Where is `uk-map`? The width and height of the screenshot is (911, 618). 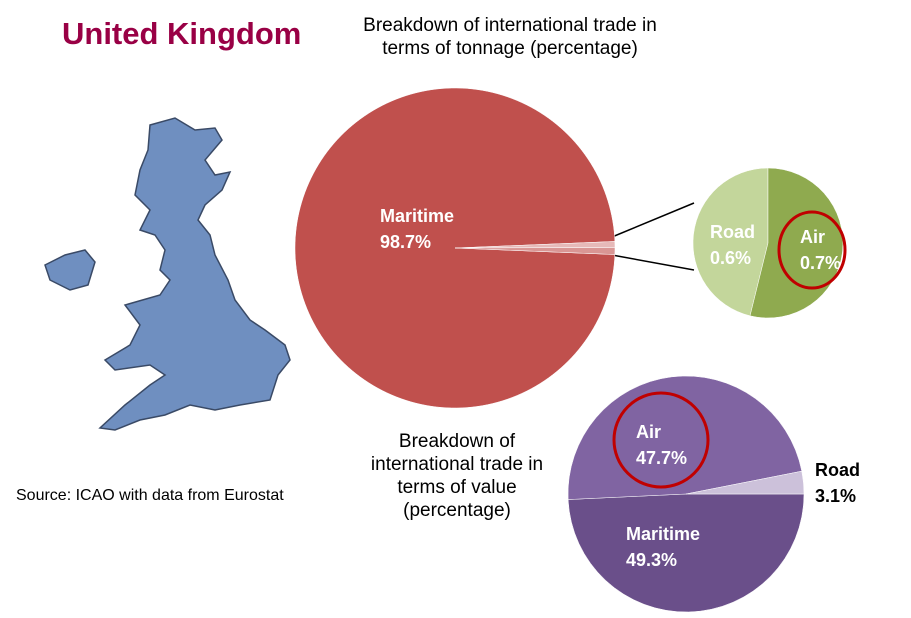 uk-map is located at coordinates (167, 274).